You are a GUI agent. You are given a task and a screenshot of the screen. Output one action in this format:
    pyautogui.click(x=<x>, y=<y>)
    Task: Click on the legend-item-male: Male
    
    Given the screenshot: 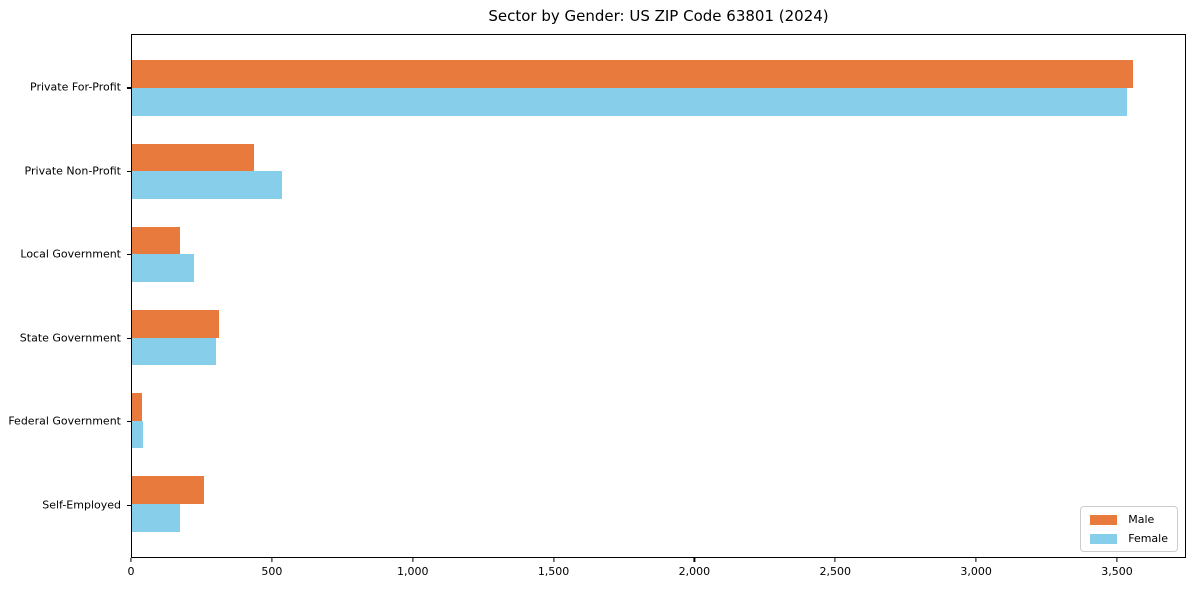 What is the action you would take?
    pyautogui.click(x=1129, y=519)
    